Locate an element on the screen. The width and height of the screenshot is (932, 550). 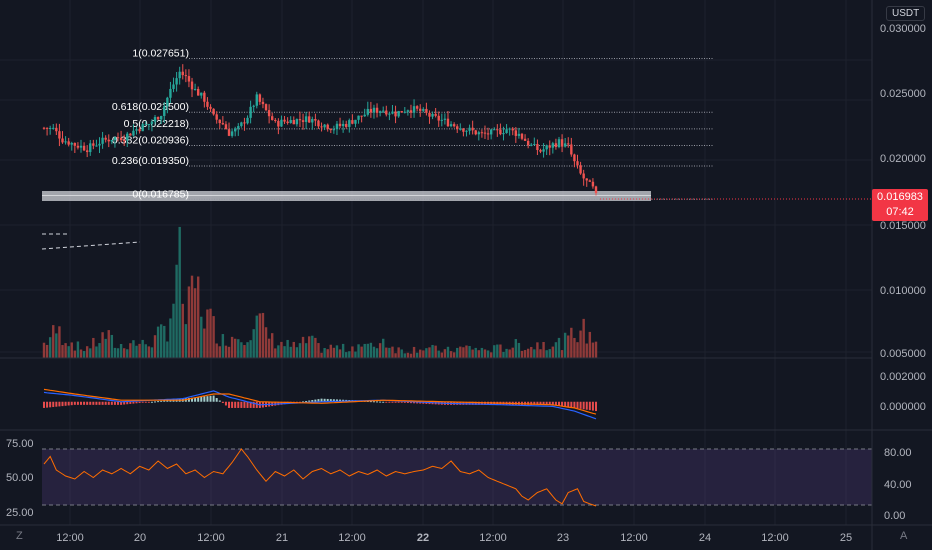
time-axis-label: 12:00 is located at coordinates (493, 538).